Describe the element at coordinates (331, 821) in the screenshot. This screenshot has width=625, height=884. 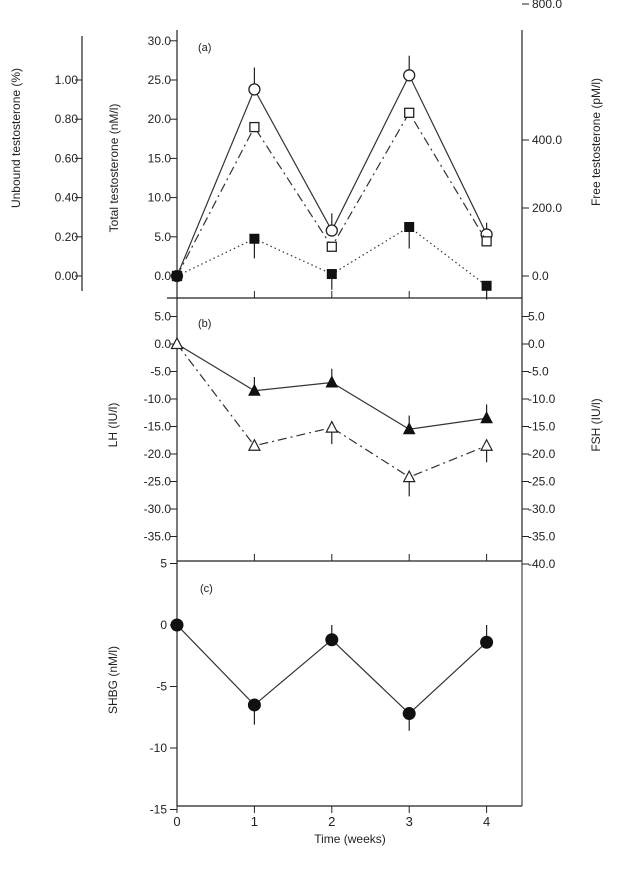
I see `x-tick-label: 2` at that location.